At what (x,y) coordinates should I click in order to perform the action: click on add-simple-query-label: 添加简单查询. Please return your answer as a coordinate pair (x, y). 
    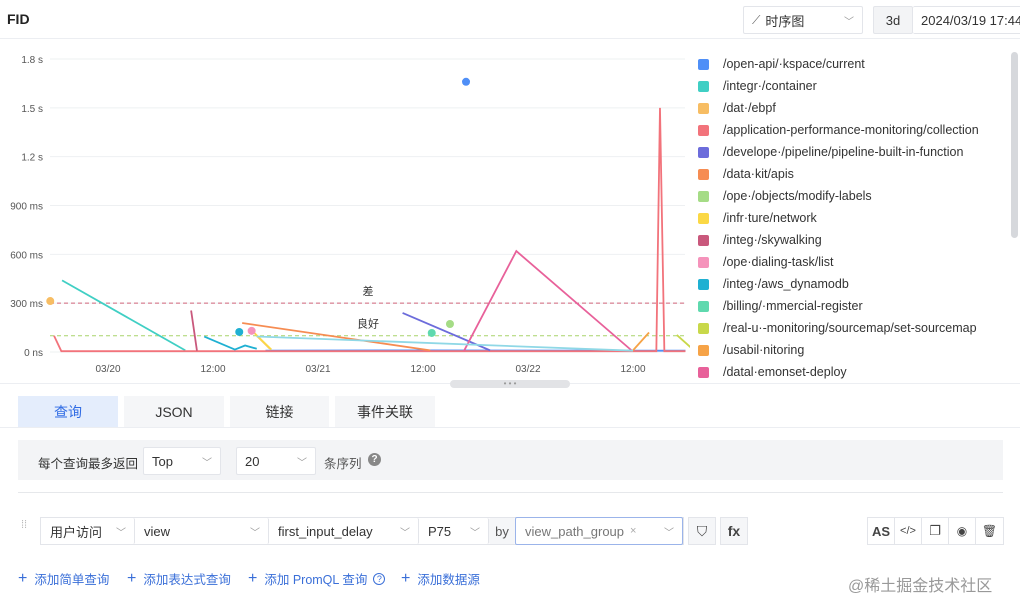
    Looking at the image, I should click on (72, 580).